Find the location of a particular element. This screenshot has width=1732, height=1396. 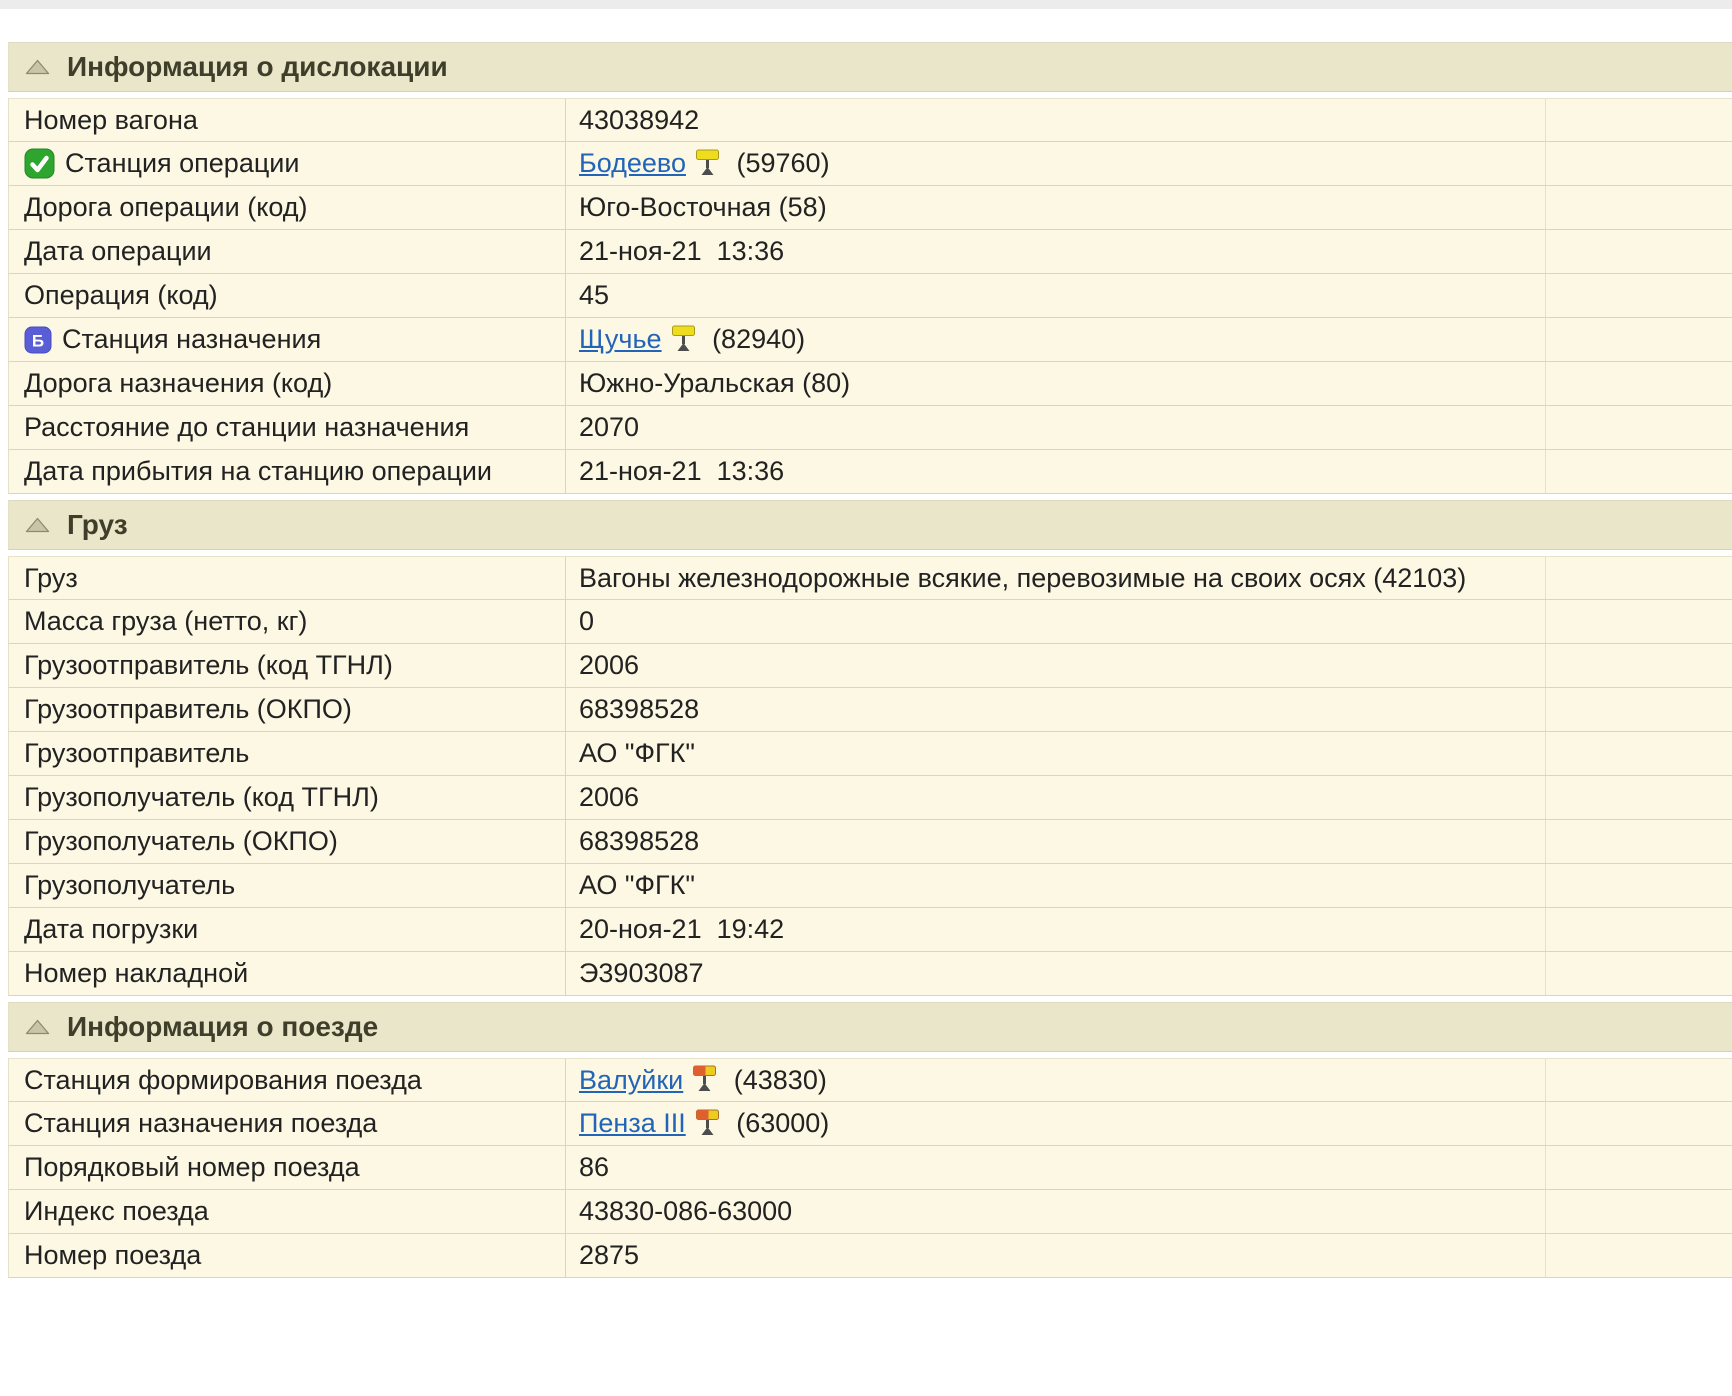

row-label: Дорога назначения (код) is located at coordinates (178, 383).